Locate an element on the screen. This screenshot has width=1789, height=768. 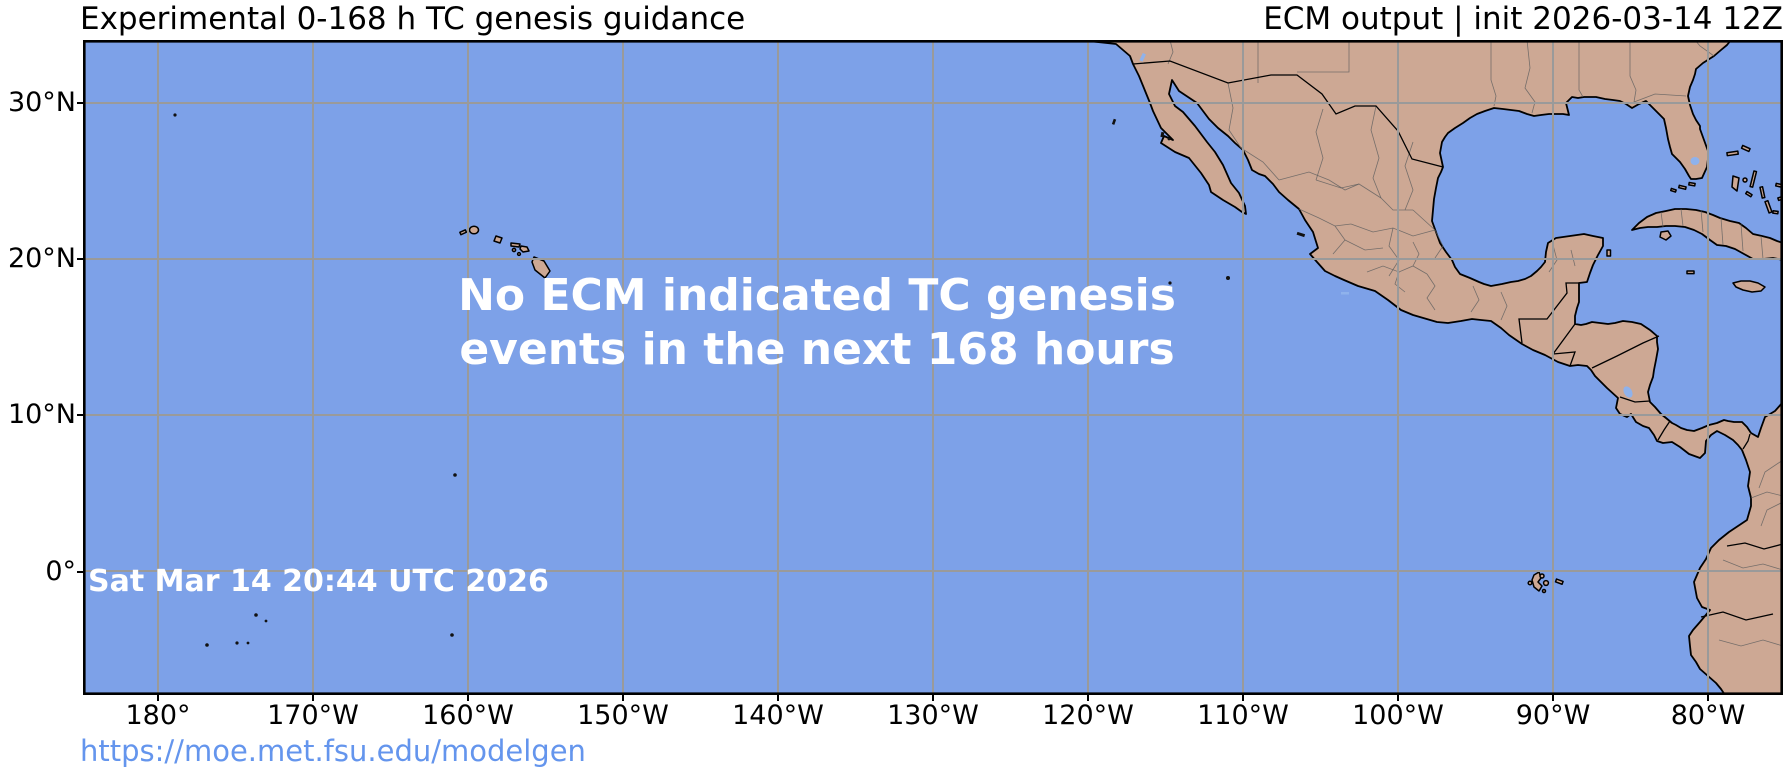
island-cayman is located at coordinates (1690, 272).